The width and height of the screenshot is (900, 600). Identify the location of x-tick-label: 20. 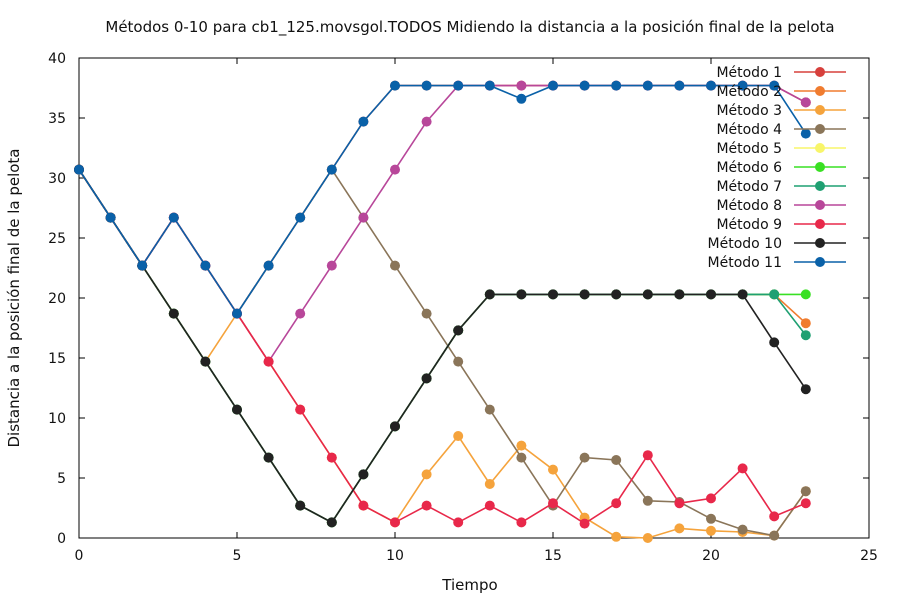
(711, 556).